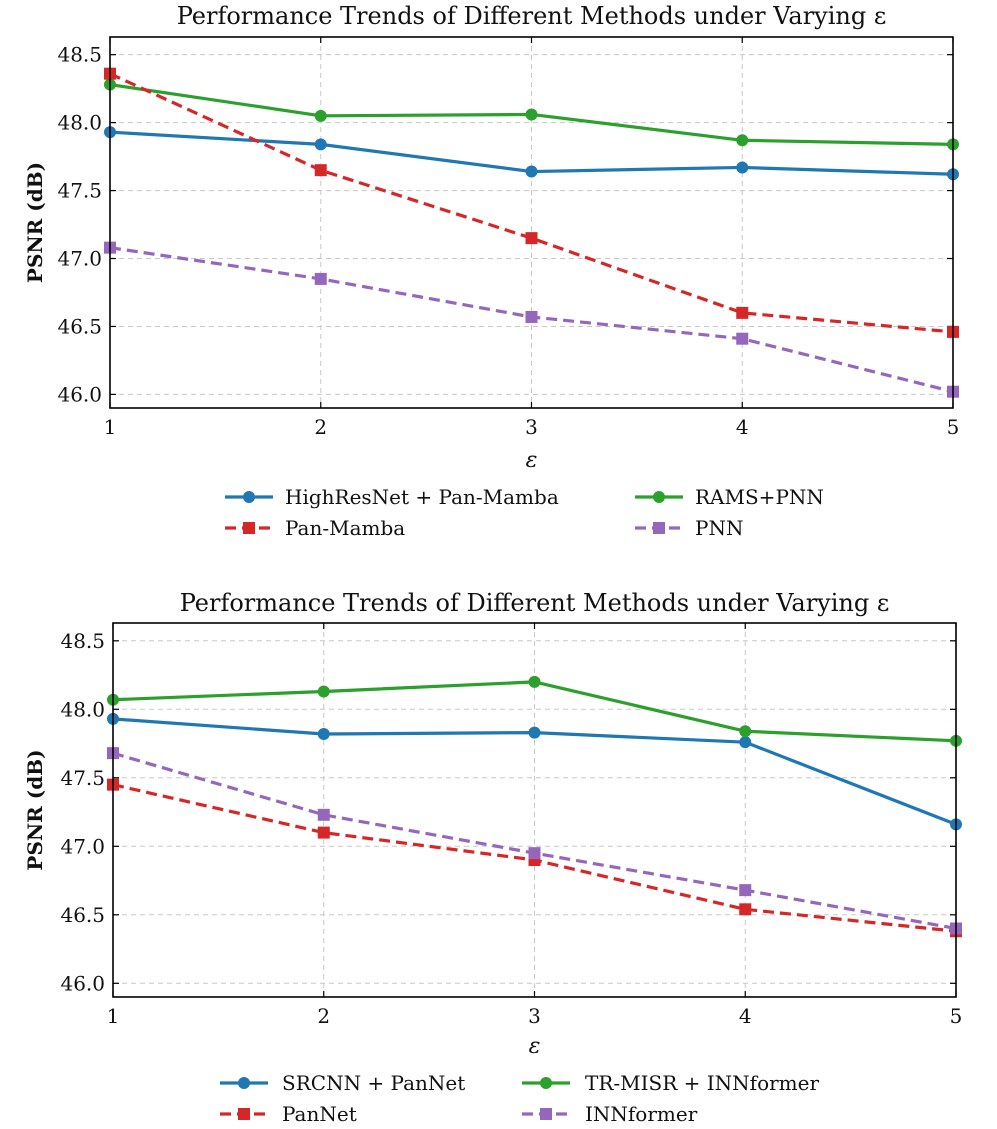  I want to click on legend-label: HighResNet + Pan-Mamba, so click(422, 497).